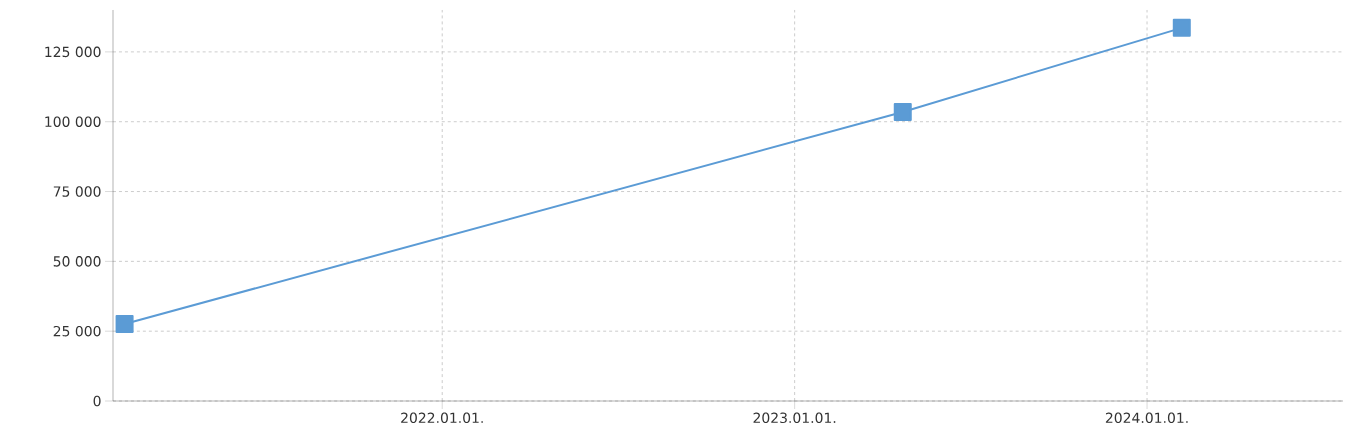 This screenshot has height=438, width=1350. What do you see at coordinates (77, 191) in the screenshot?
I see `y-tick-label: 75 000` at bounding box center [77, 191].